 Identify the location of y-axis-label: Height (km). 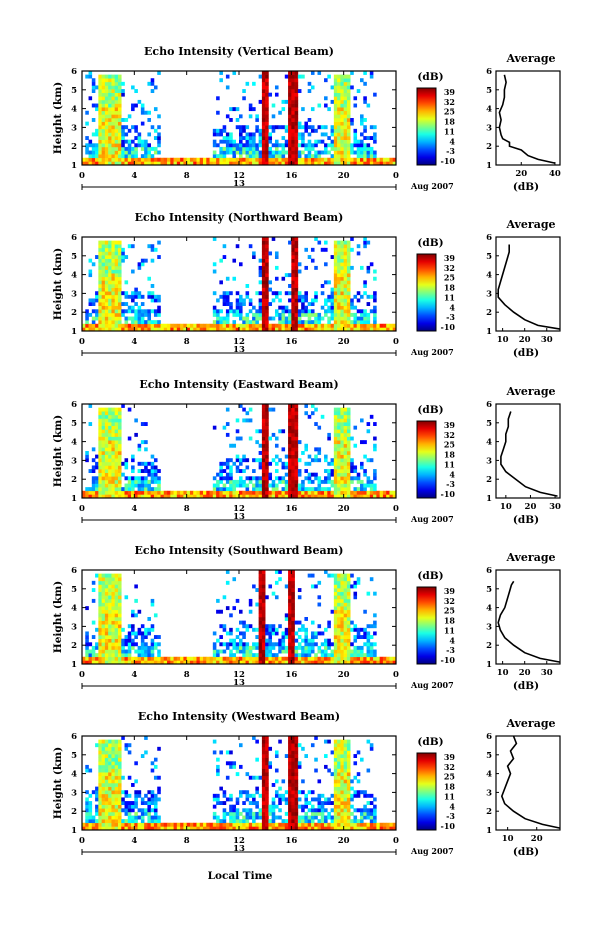
(58, 284).